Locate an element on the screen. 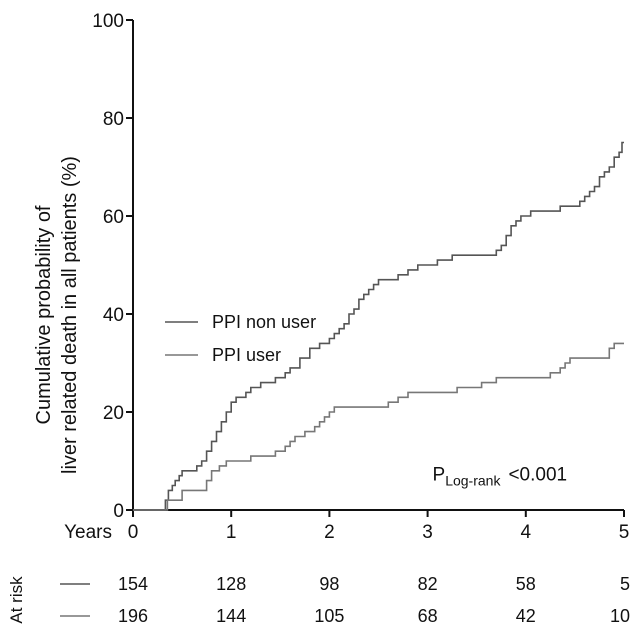 The width and height of the screenshot is (638, 638). x-axis-ticks: 0 1 2 3 4 5 is located at coordinates (379, 526).